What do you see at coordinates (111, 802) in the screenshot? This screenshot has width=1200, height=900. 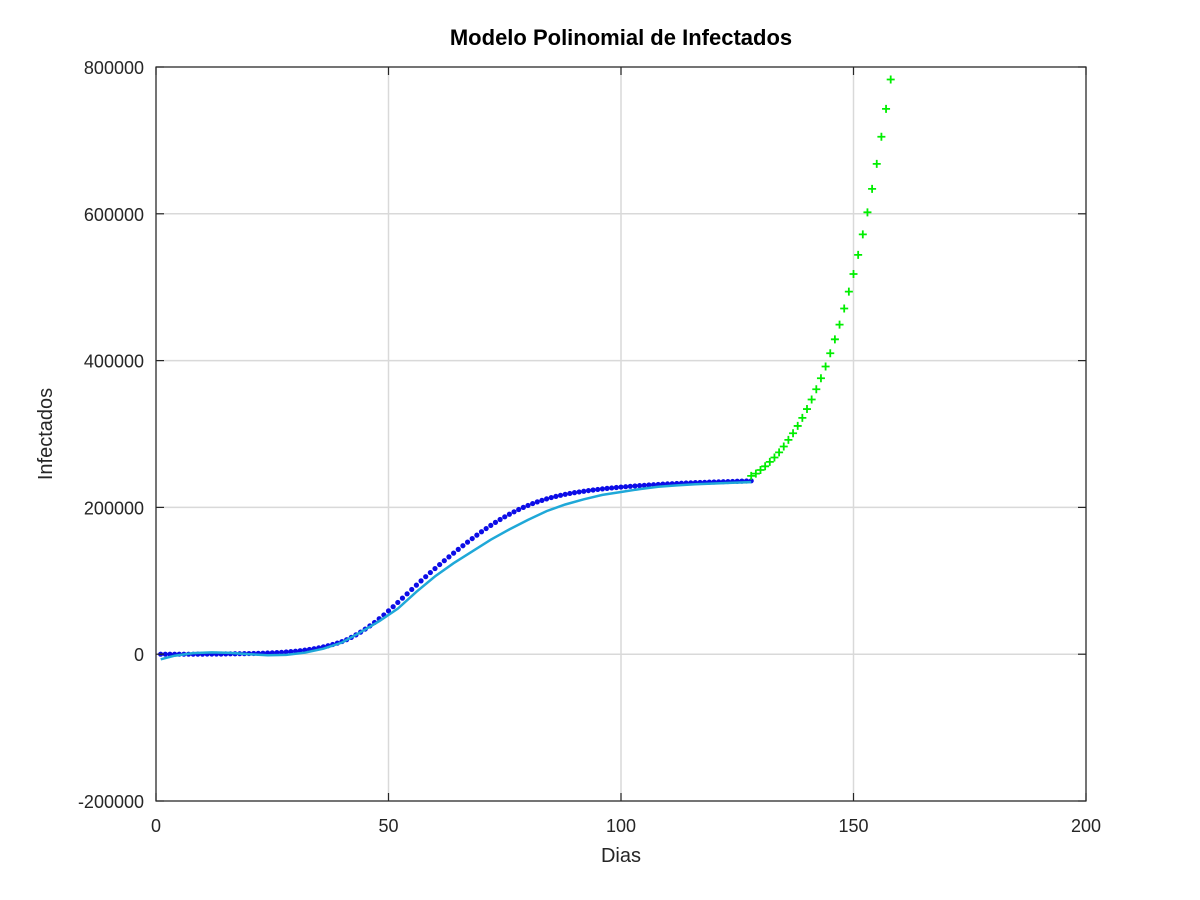 I see `y-tick-label: -200000` at bounding box center [111, 802].